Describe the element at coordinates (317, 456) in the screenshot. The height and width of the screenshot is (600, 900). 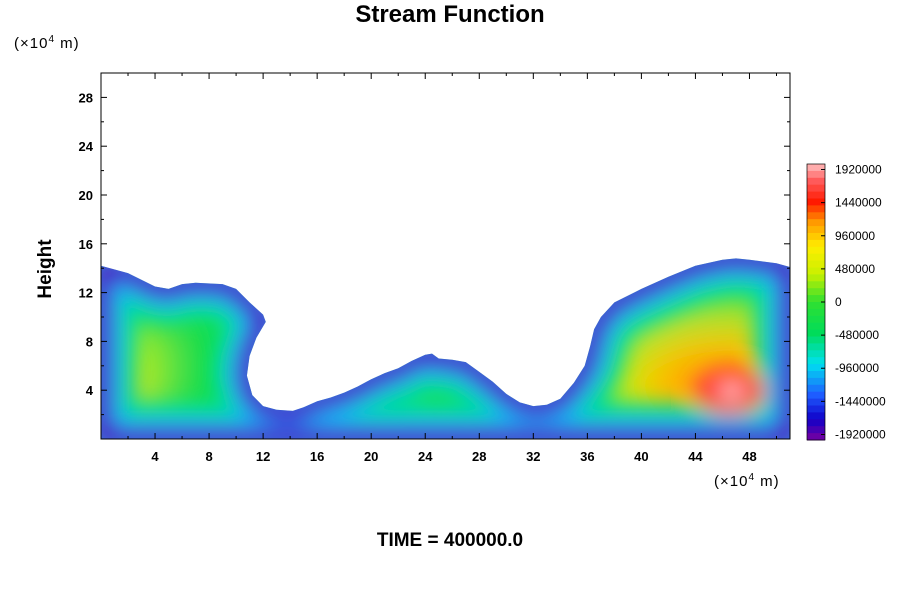
I see `x-tick-label: 16` at that location.